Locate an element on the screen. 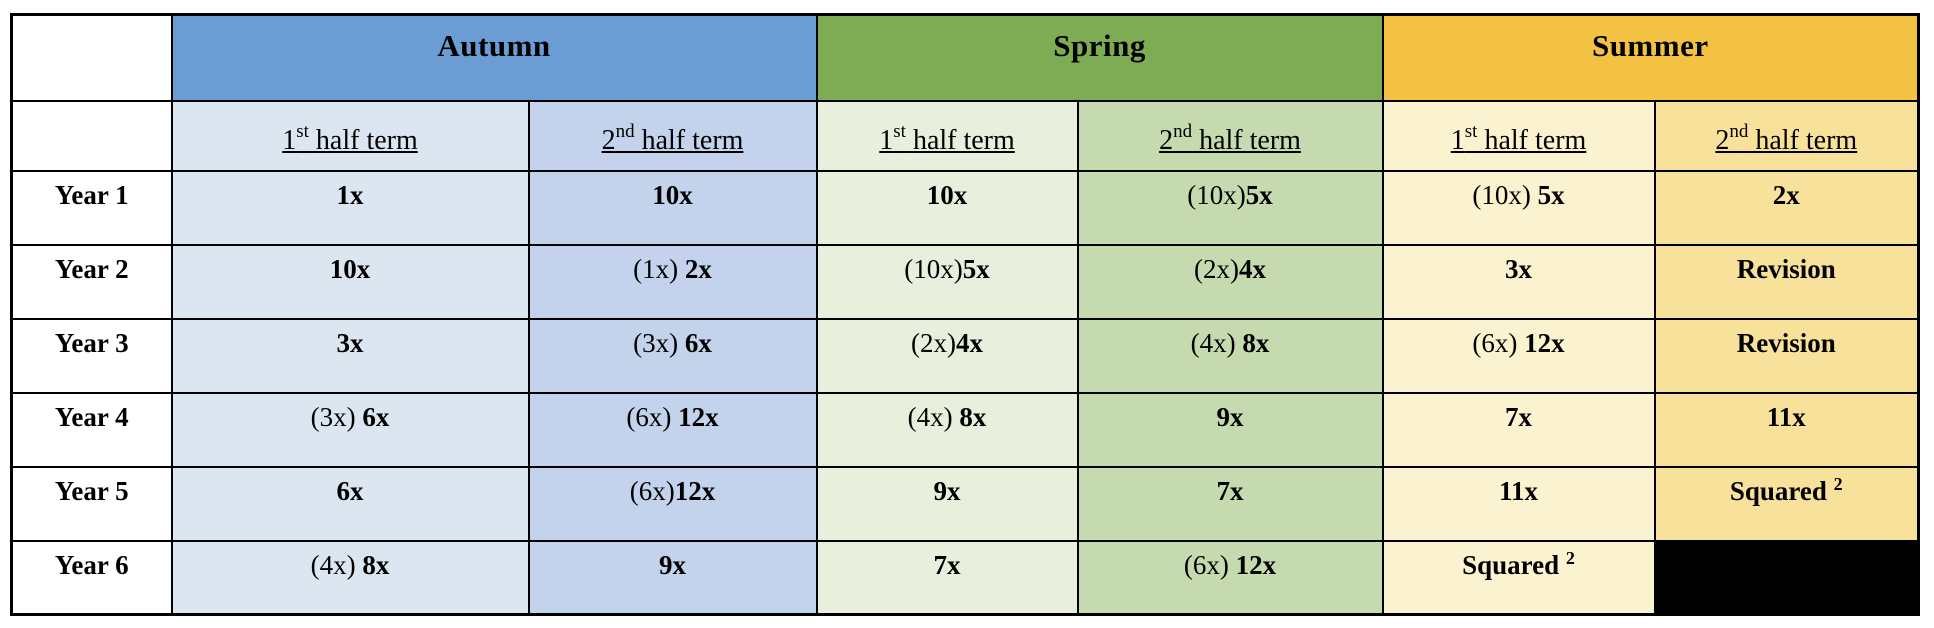 The height and width of the screenshot is (628, 1934). season-header-spring: Spring is located at coordinates (1099, 57).